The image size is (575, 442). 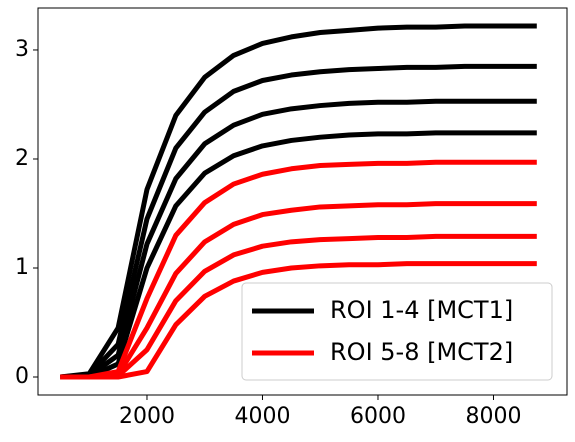 What do you see at coordinates (421, 352) in the screenshot?
I see `legend-label: ROI 5-8 [MCT2]` at bounding box center [421, 352].